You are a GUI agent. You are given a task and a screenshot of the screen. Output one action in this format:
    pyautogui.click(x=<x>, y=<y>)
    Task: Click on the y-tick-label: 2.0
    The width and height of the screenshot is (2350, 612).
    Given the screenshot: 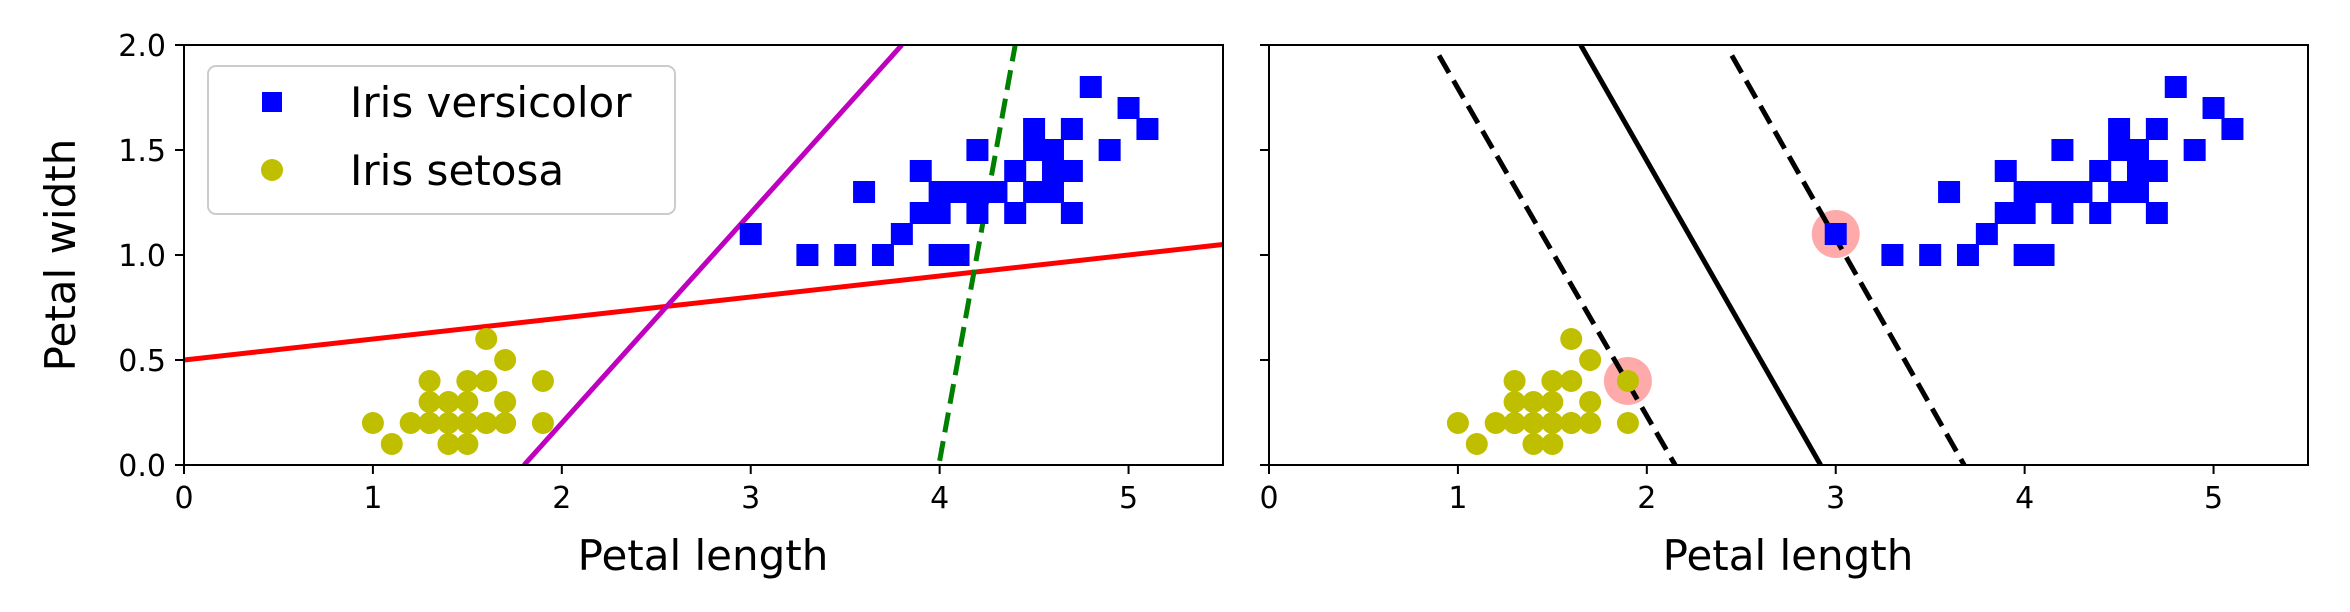 What is the action you would take?
    pyautogui.click(x=142, y=46)
    